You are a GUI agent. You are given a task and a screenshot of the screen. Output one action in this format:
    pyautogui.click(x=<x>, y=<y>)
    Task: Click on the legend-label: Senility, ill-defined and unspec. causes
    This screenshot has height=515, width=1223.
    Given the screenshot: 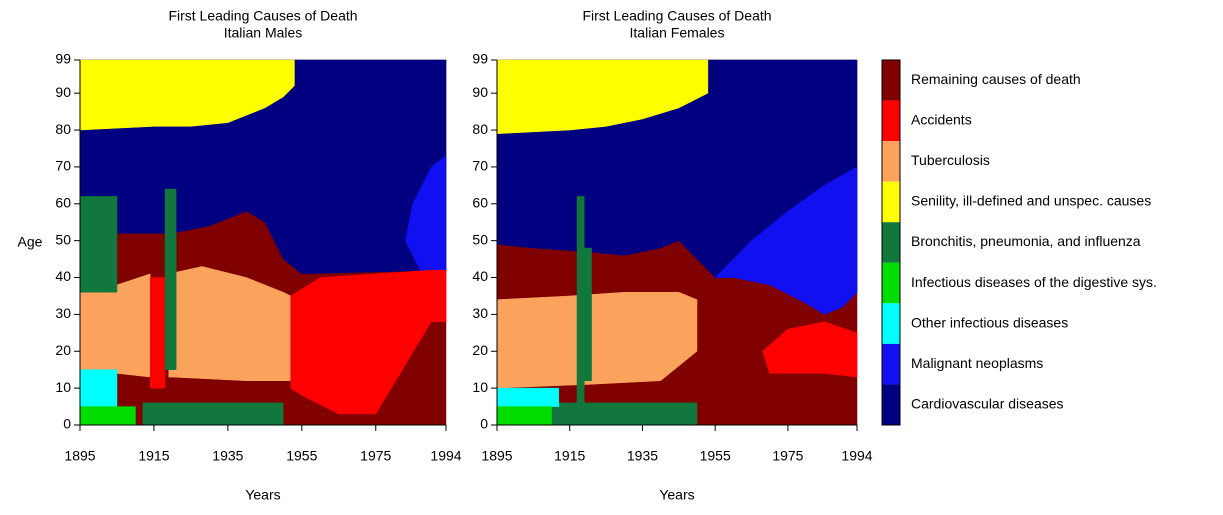 What is the action you would take?
    pyautogui.click(x=1031, y=201)
    